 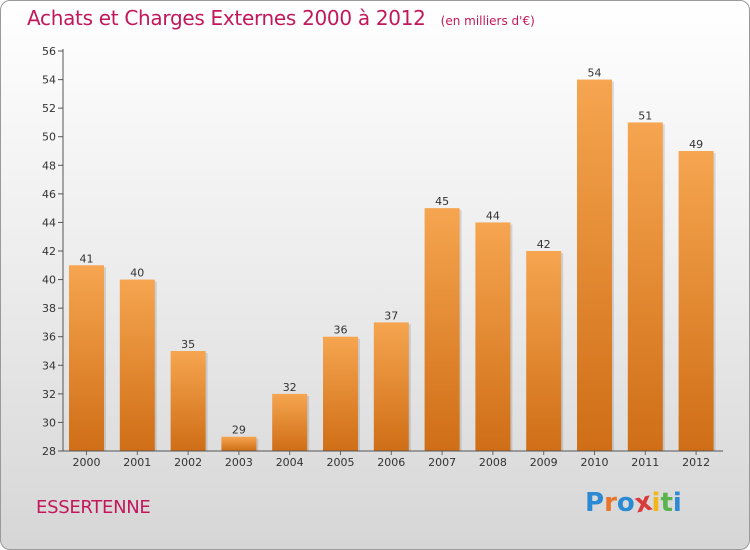 What do you see at coordinates (666, 503) in the screenshot?
I see `logo-letter: t` at bounding box center [666, 503].